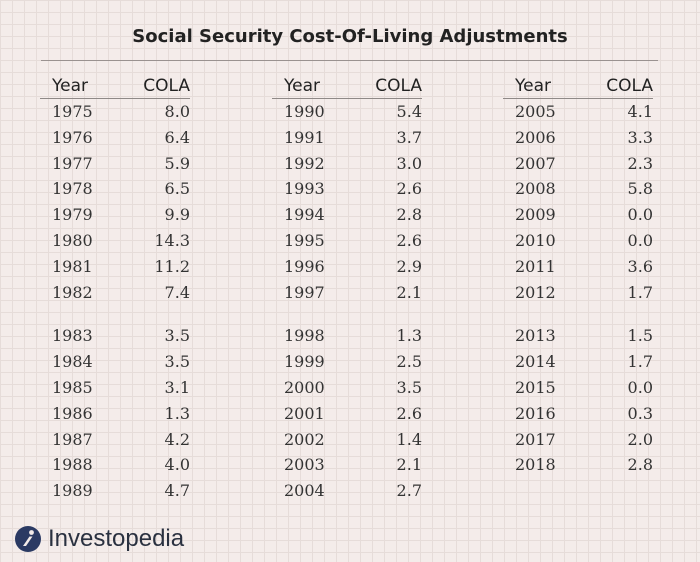  What do you see at coordinates (535, 465) in the screenshot?
I see `year-cell: 2018` at bounding box center [535, 465].